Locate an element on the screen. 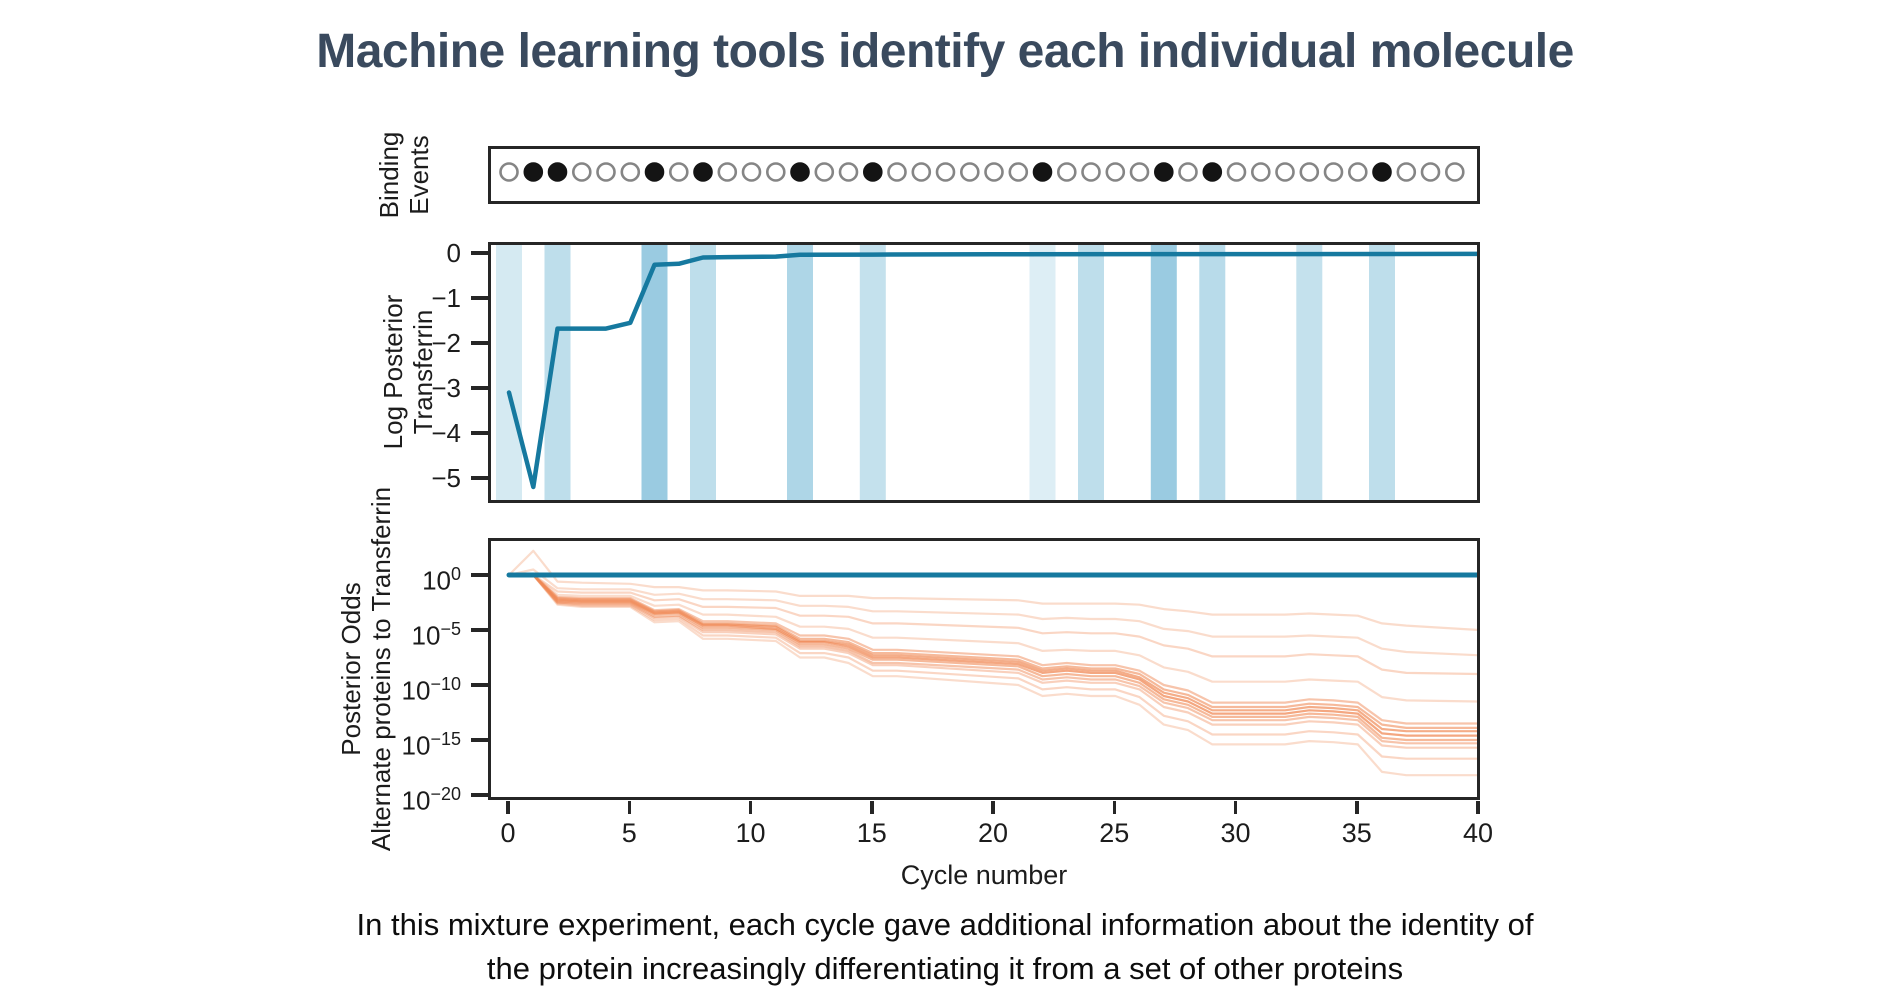 The image size is (1890, 1003). x-tick-label: 40 is located at coordinates (1478, 833).